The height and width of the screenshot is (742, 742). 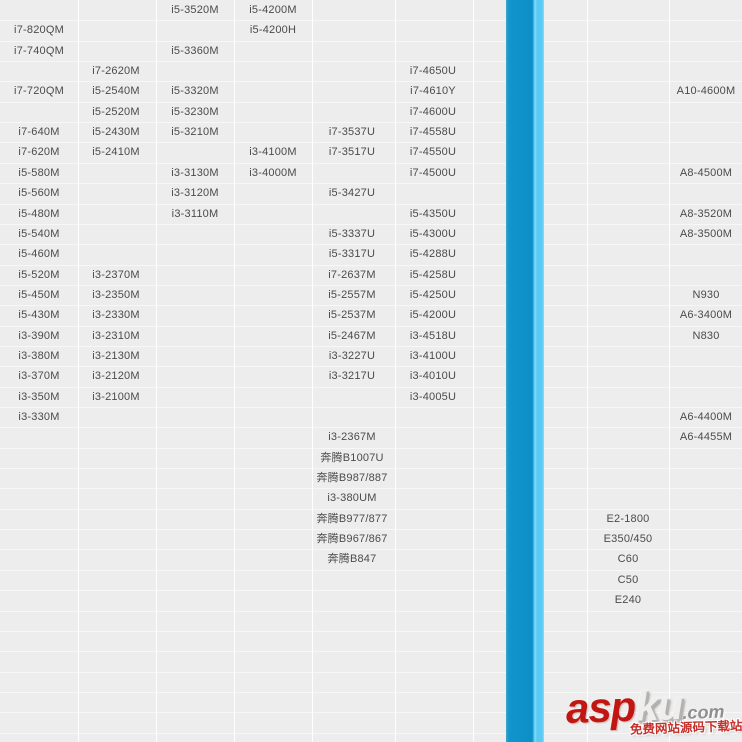 I want to click on cpu-model-cell: i3-2100M, so click(x=116, y=396).